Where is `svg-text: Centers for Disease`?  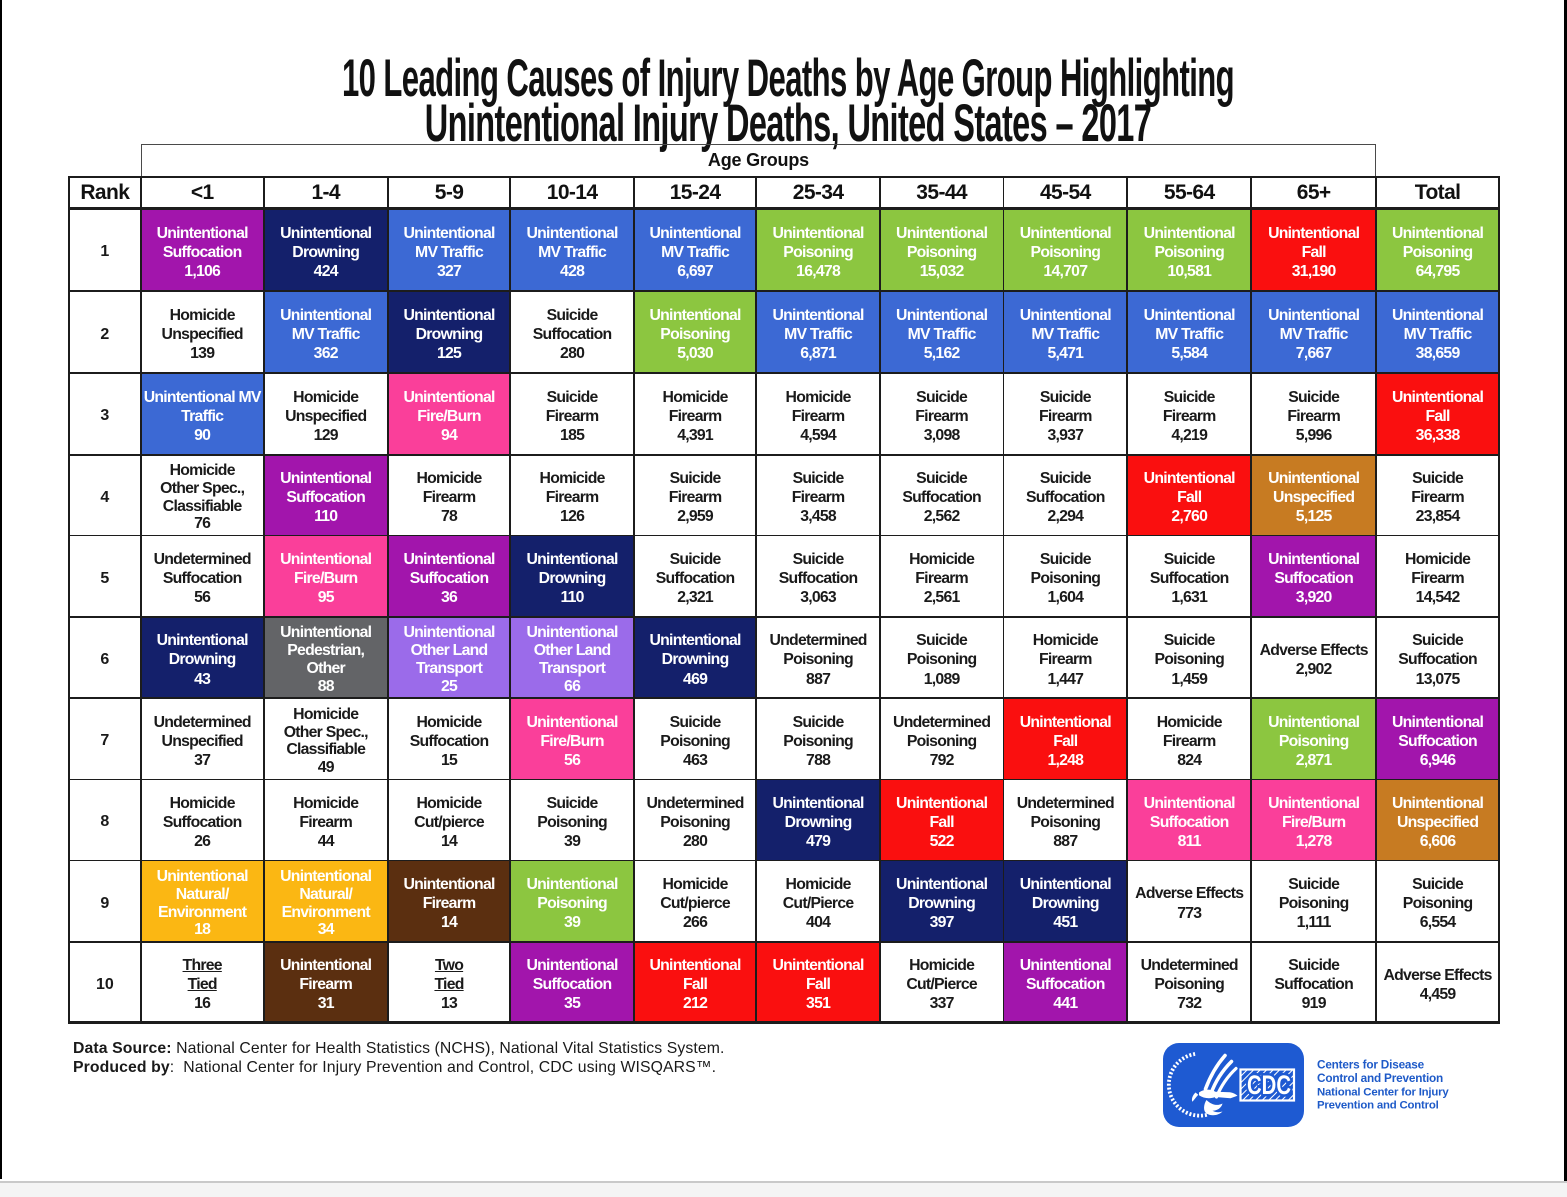 svg-text: Centers for Disease is located at coordinates (1371, 1065).